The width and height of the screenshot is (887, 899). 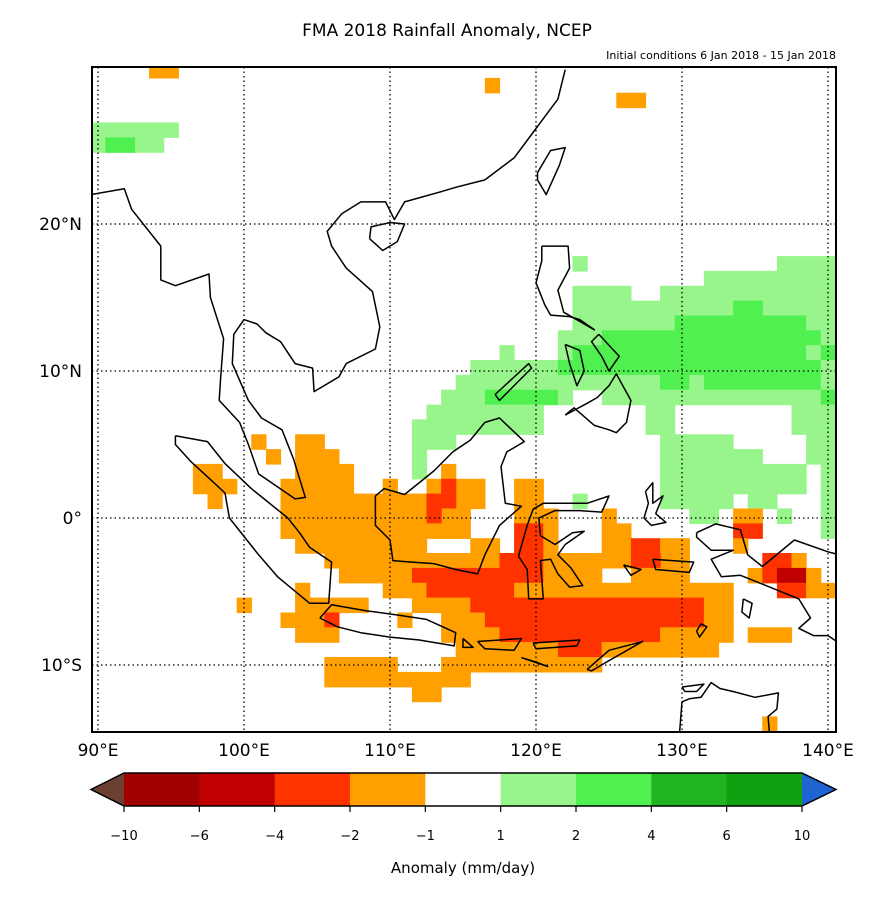 I want to click on colorbar-tick-label: −4, so click(x=274, y=836).